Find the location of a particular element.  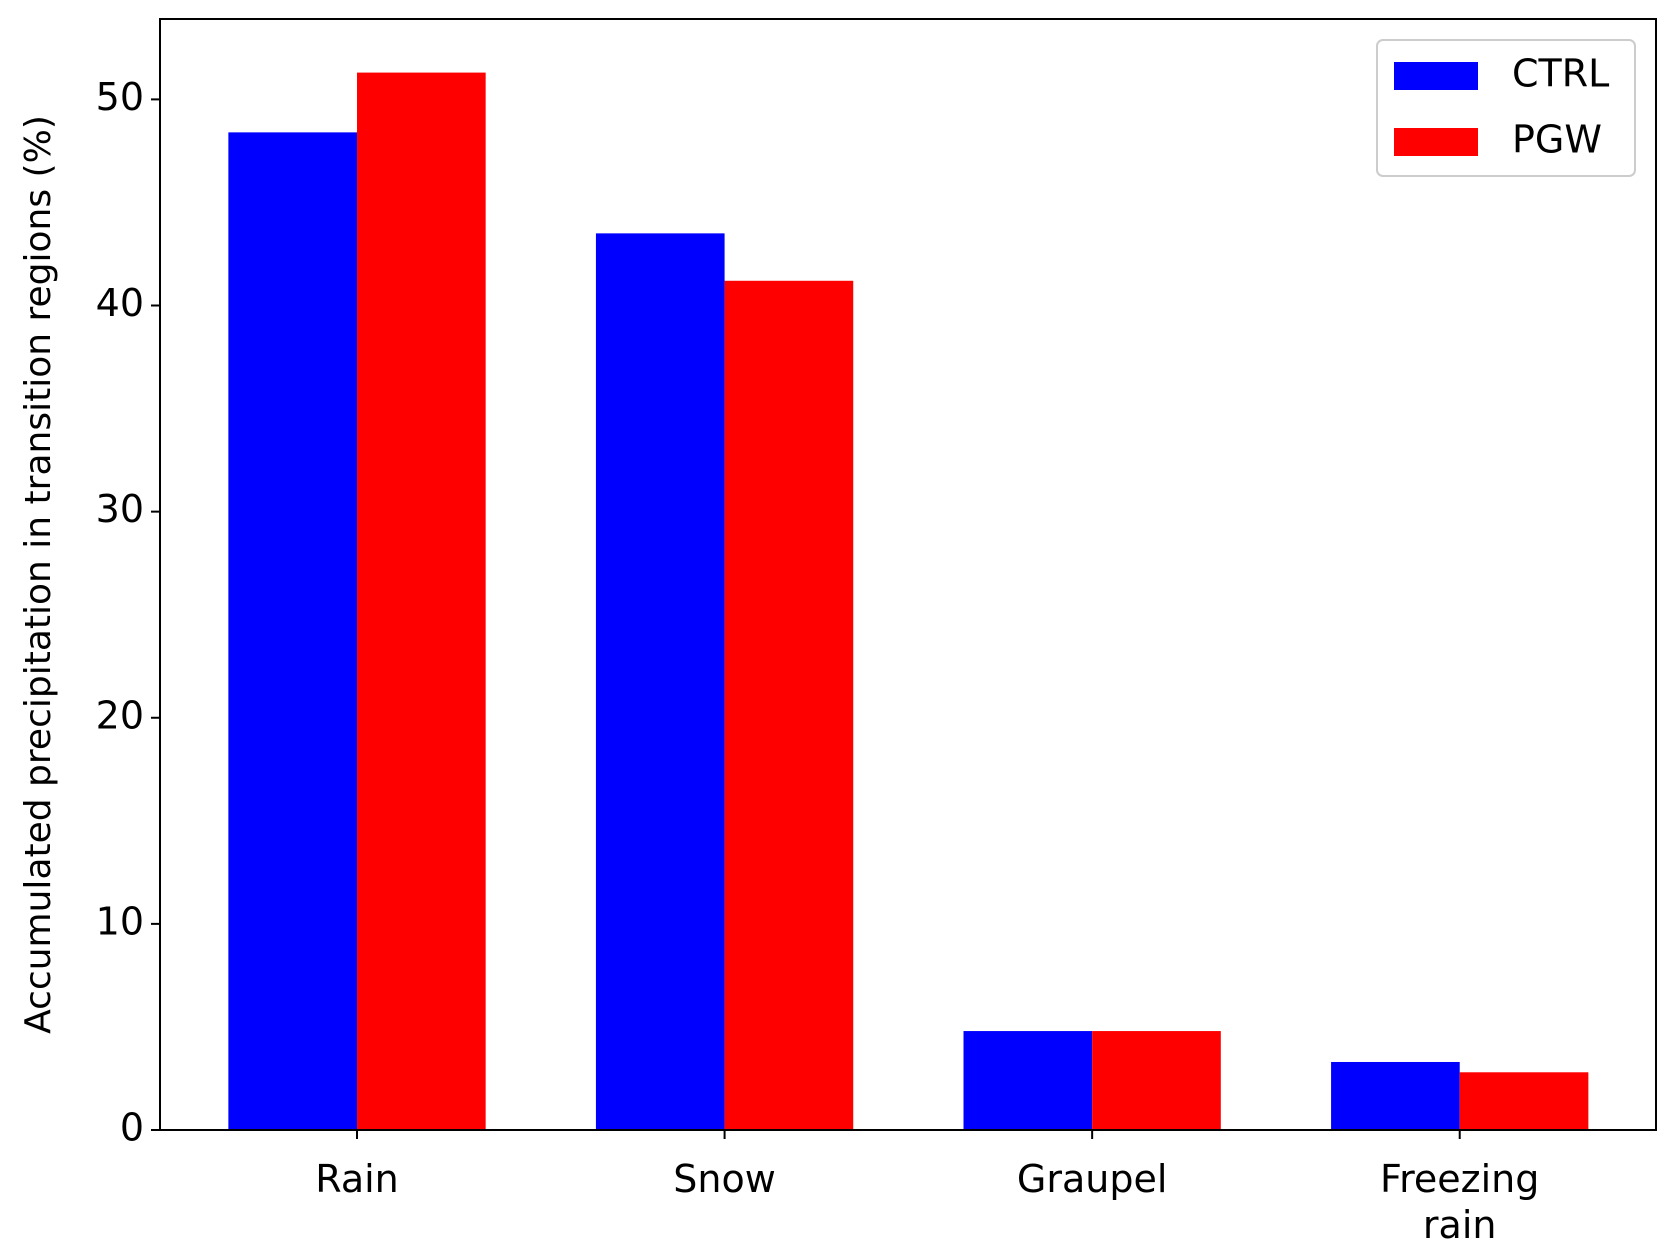

y-tick-label: 0 is located at coordinates (132, 1128).